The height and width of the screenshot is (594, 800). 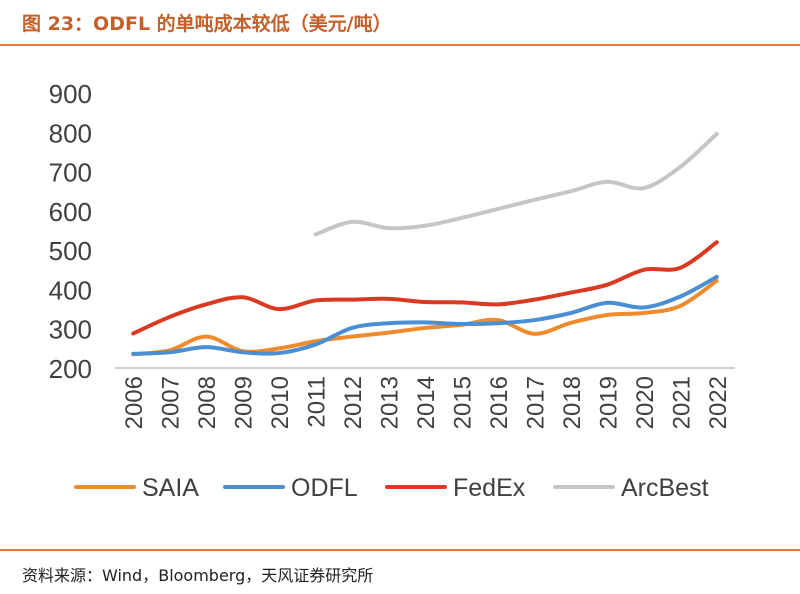 What do you see at coordinates (462, 402) in the screenshot?
I see `x-tick-label: 2015` at bounding box center [462, 402].